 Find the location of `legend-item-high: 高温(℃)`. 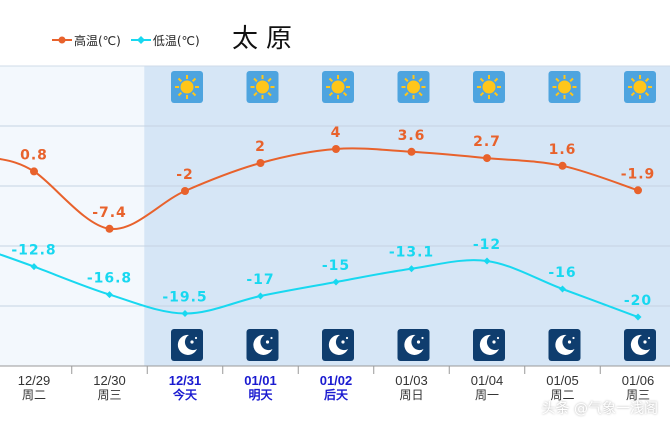

legend-item-high: 高温(℃) is located at coordinates (86, 40).